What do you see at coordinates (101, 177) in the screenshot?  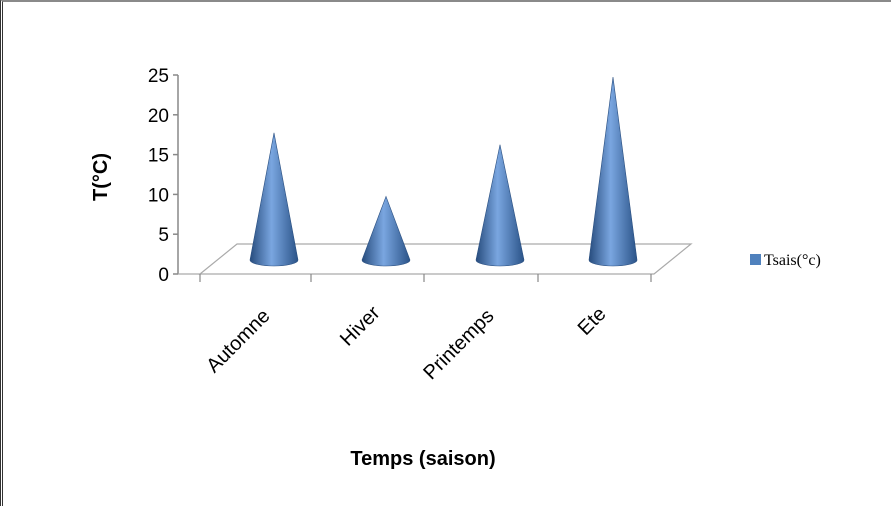 I see `y-axis-title: T(°C)` at bounding box center [101, 177].